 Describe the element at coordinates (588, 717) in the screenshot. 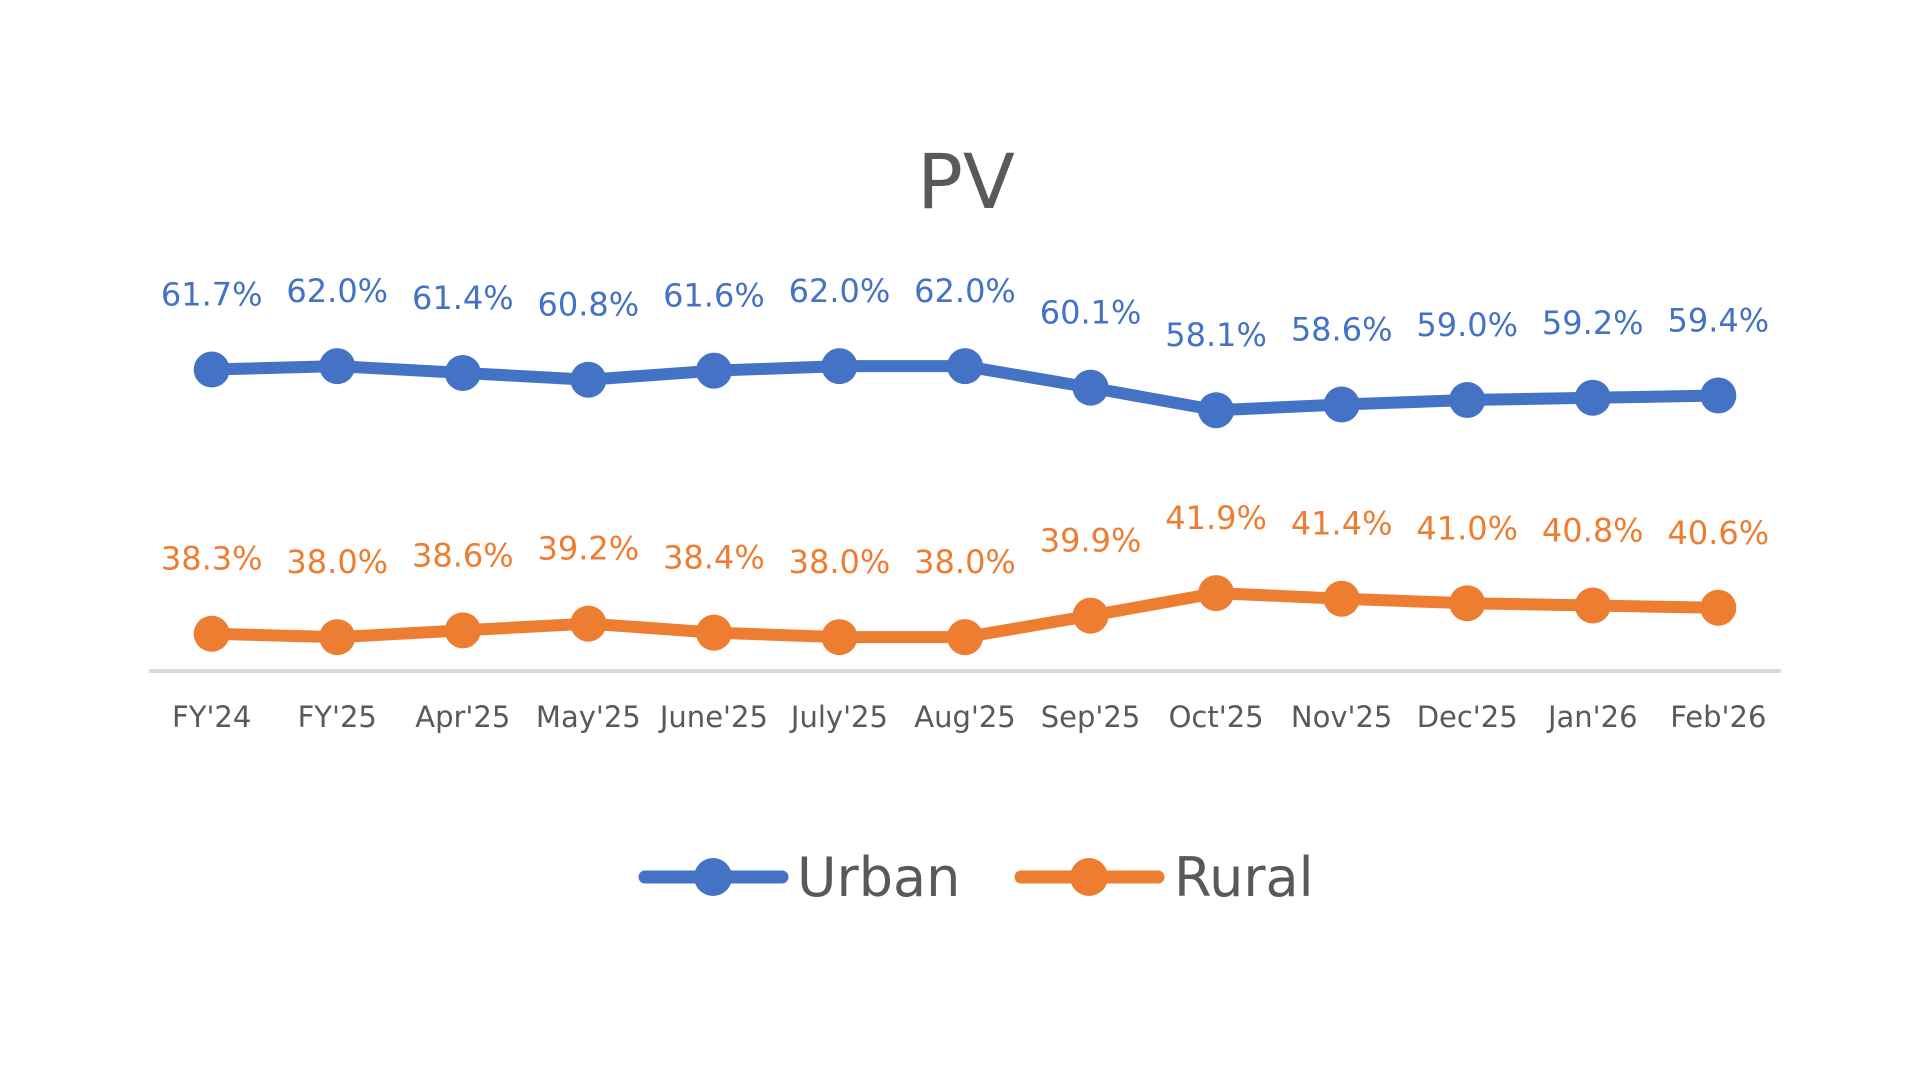

I see `x-tick-label: May'25` at that location.